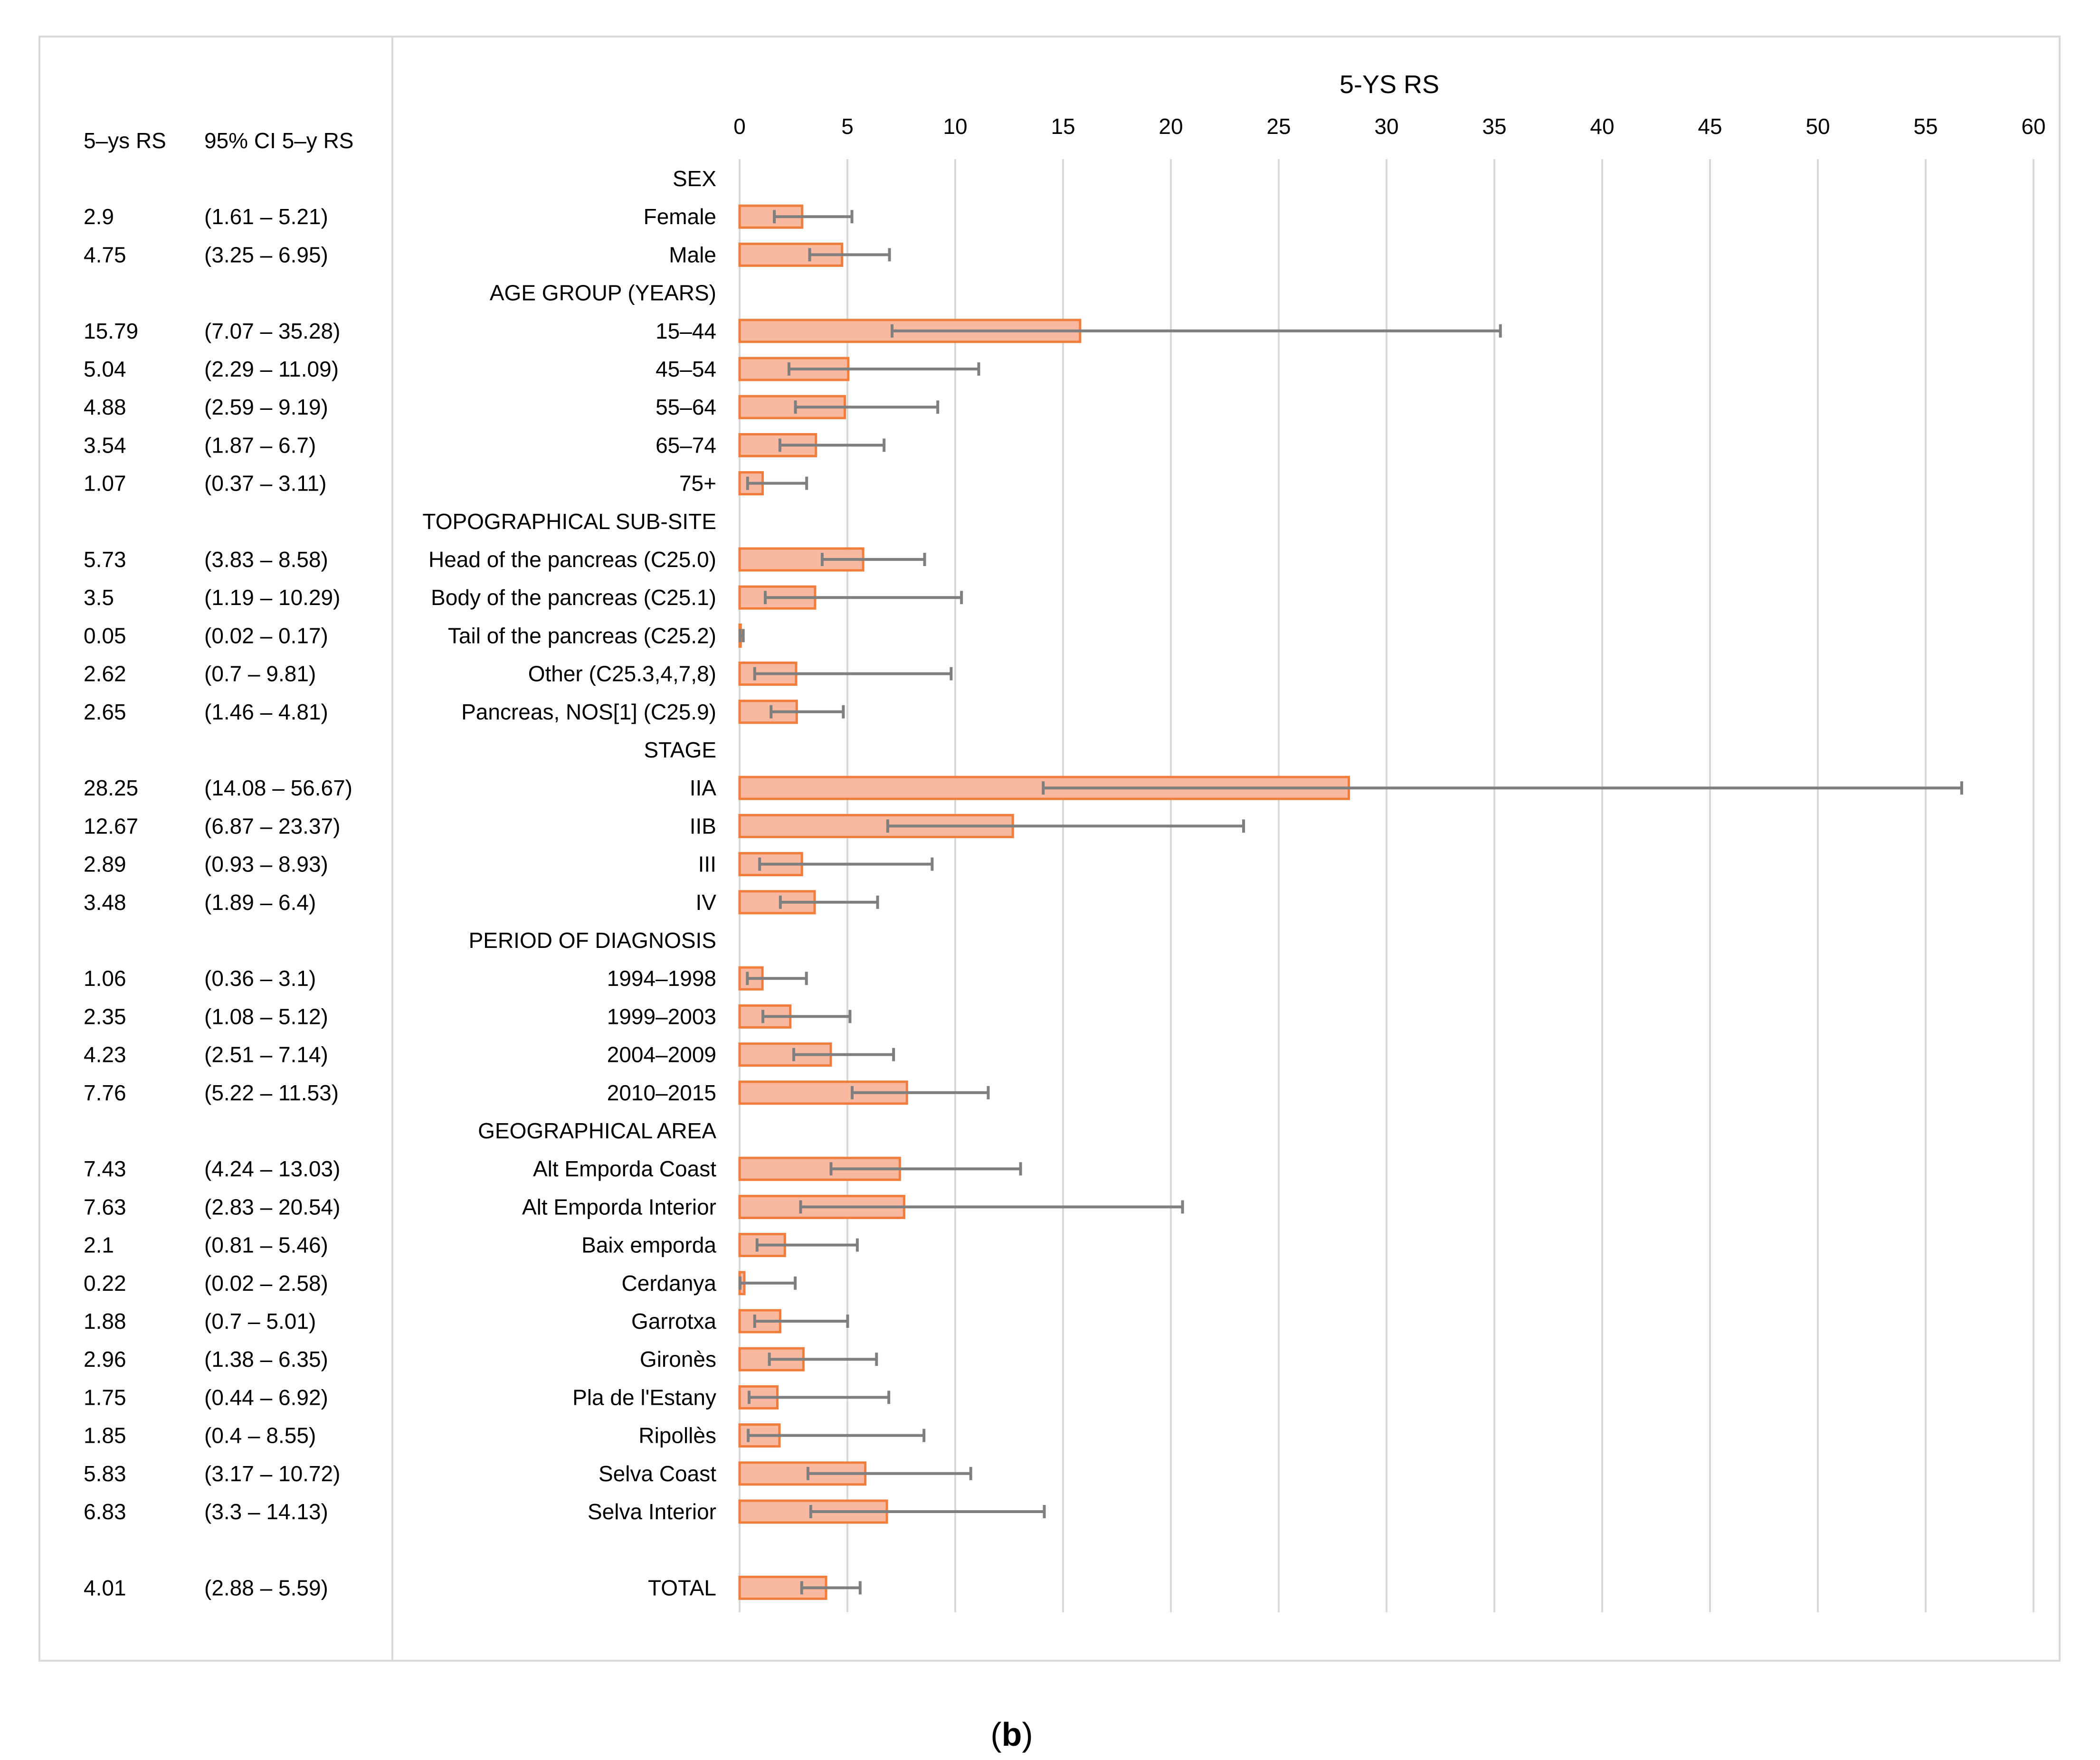  What do you see at coordinates (995, 1734) in the screenshot?
I see `figure-label-open: (` at bounding box center [995, 1734].